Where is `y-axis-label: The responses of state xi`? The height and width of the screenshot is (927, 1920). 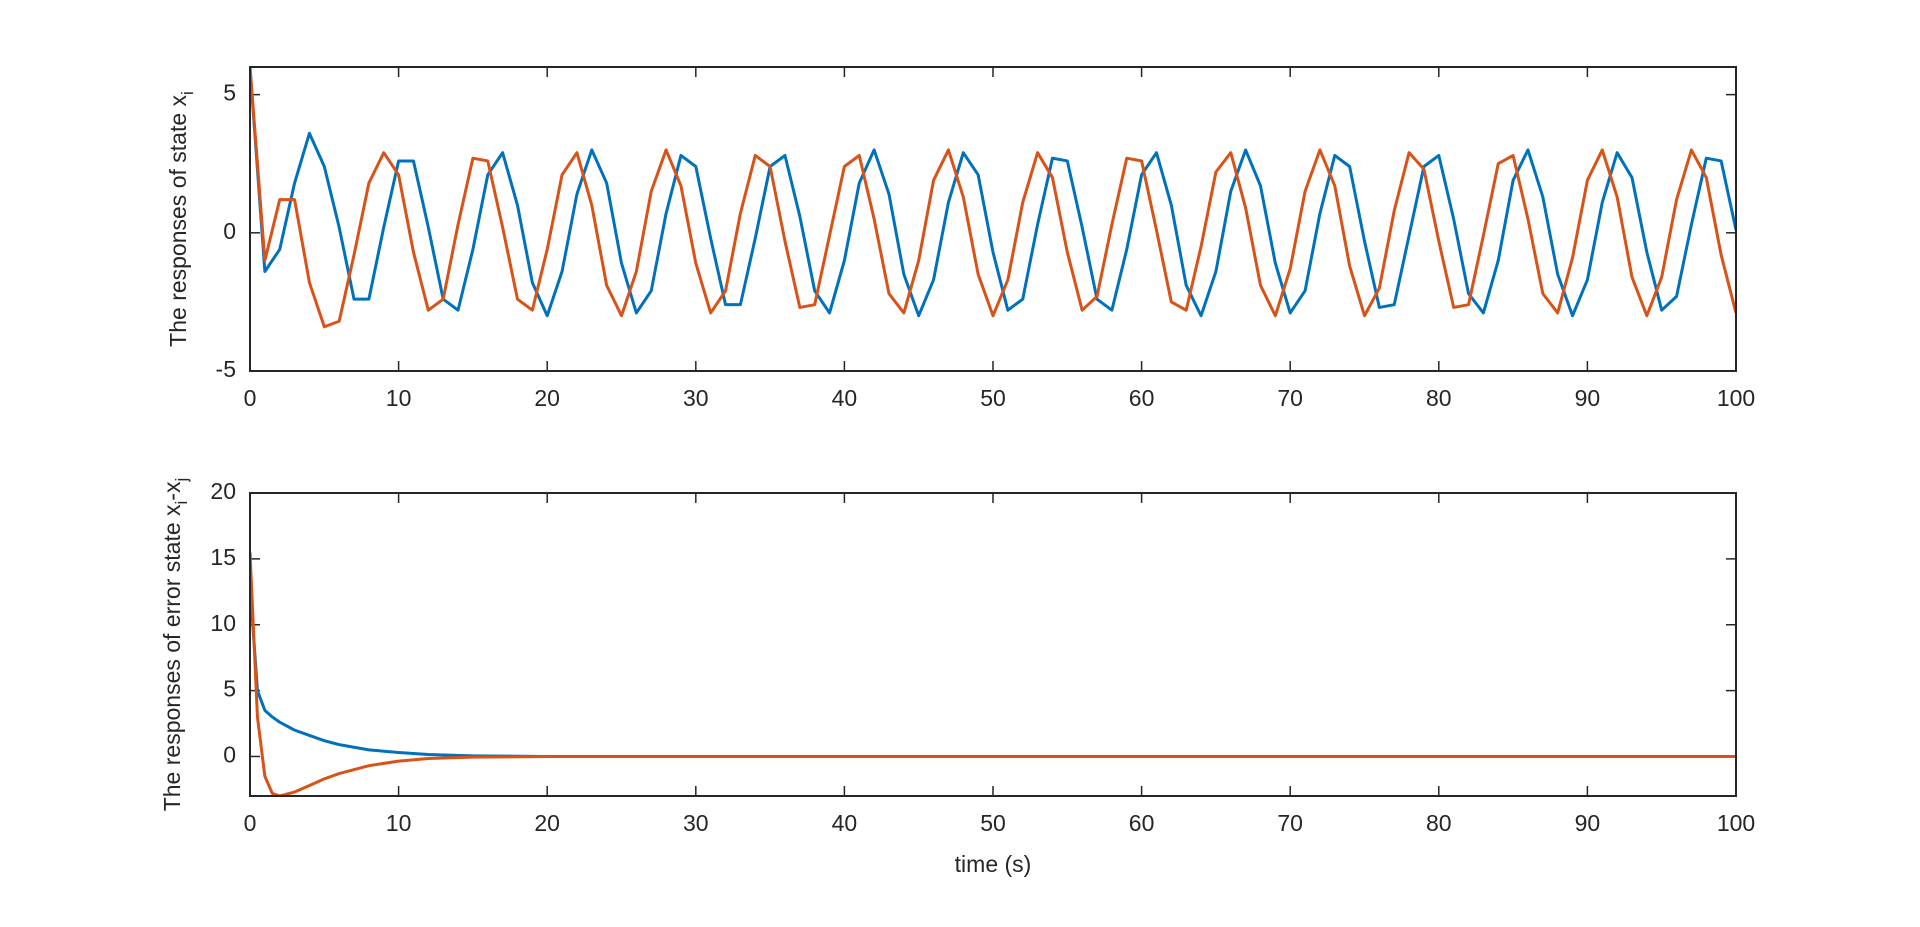 y-axis-label: The responses of state xi is located at coordinates (181, 219).